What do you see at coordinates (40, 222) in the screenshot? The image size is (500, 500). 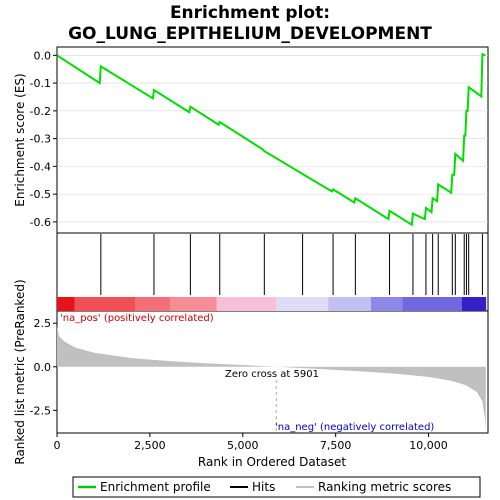 I see `es-y-tick-label: -0.6` at bounding box center [40, 222].